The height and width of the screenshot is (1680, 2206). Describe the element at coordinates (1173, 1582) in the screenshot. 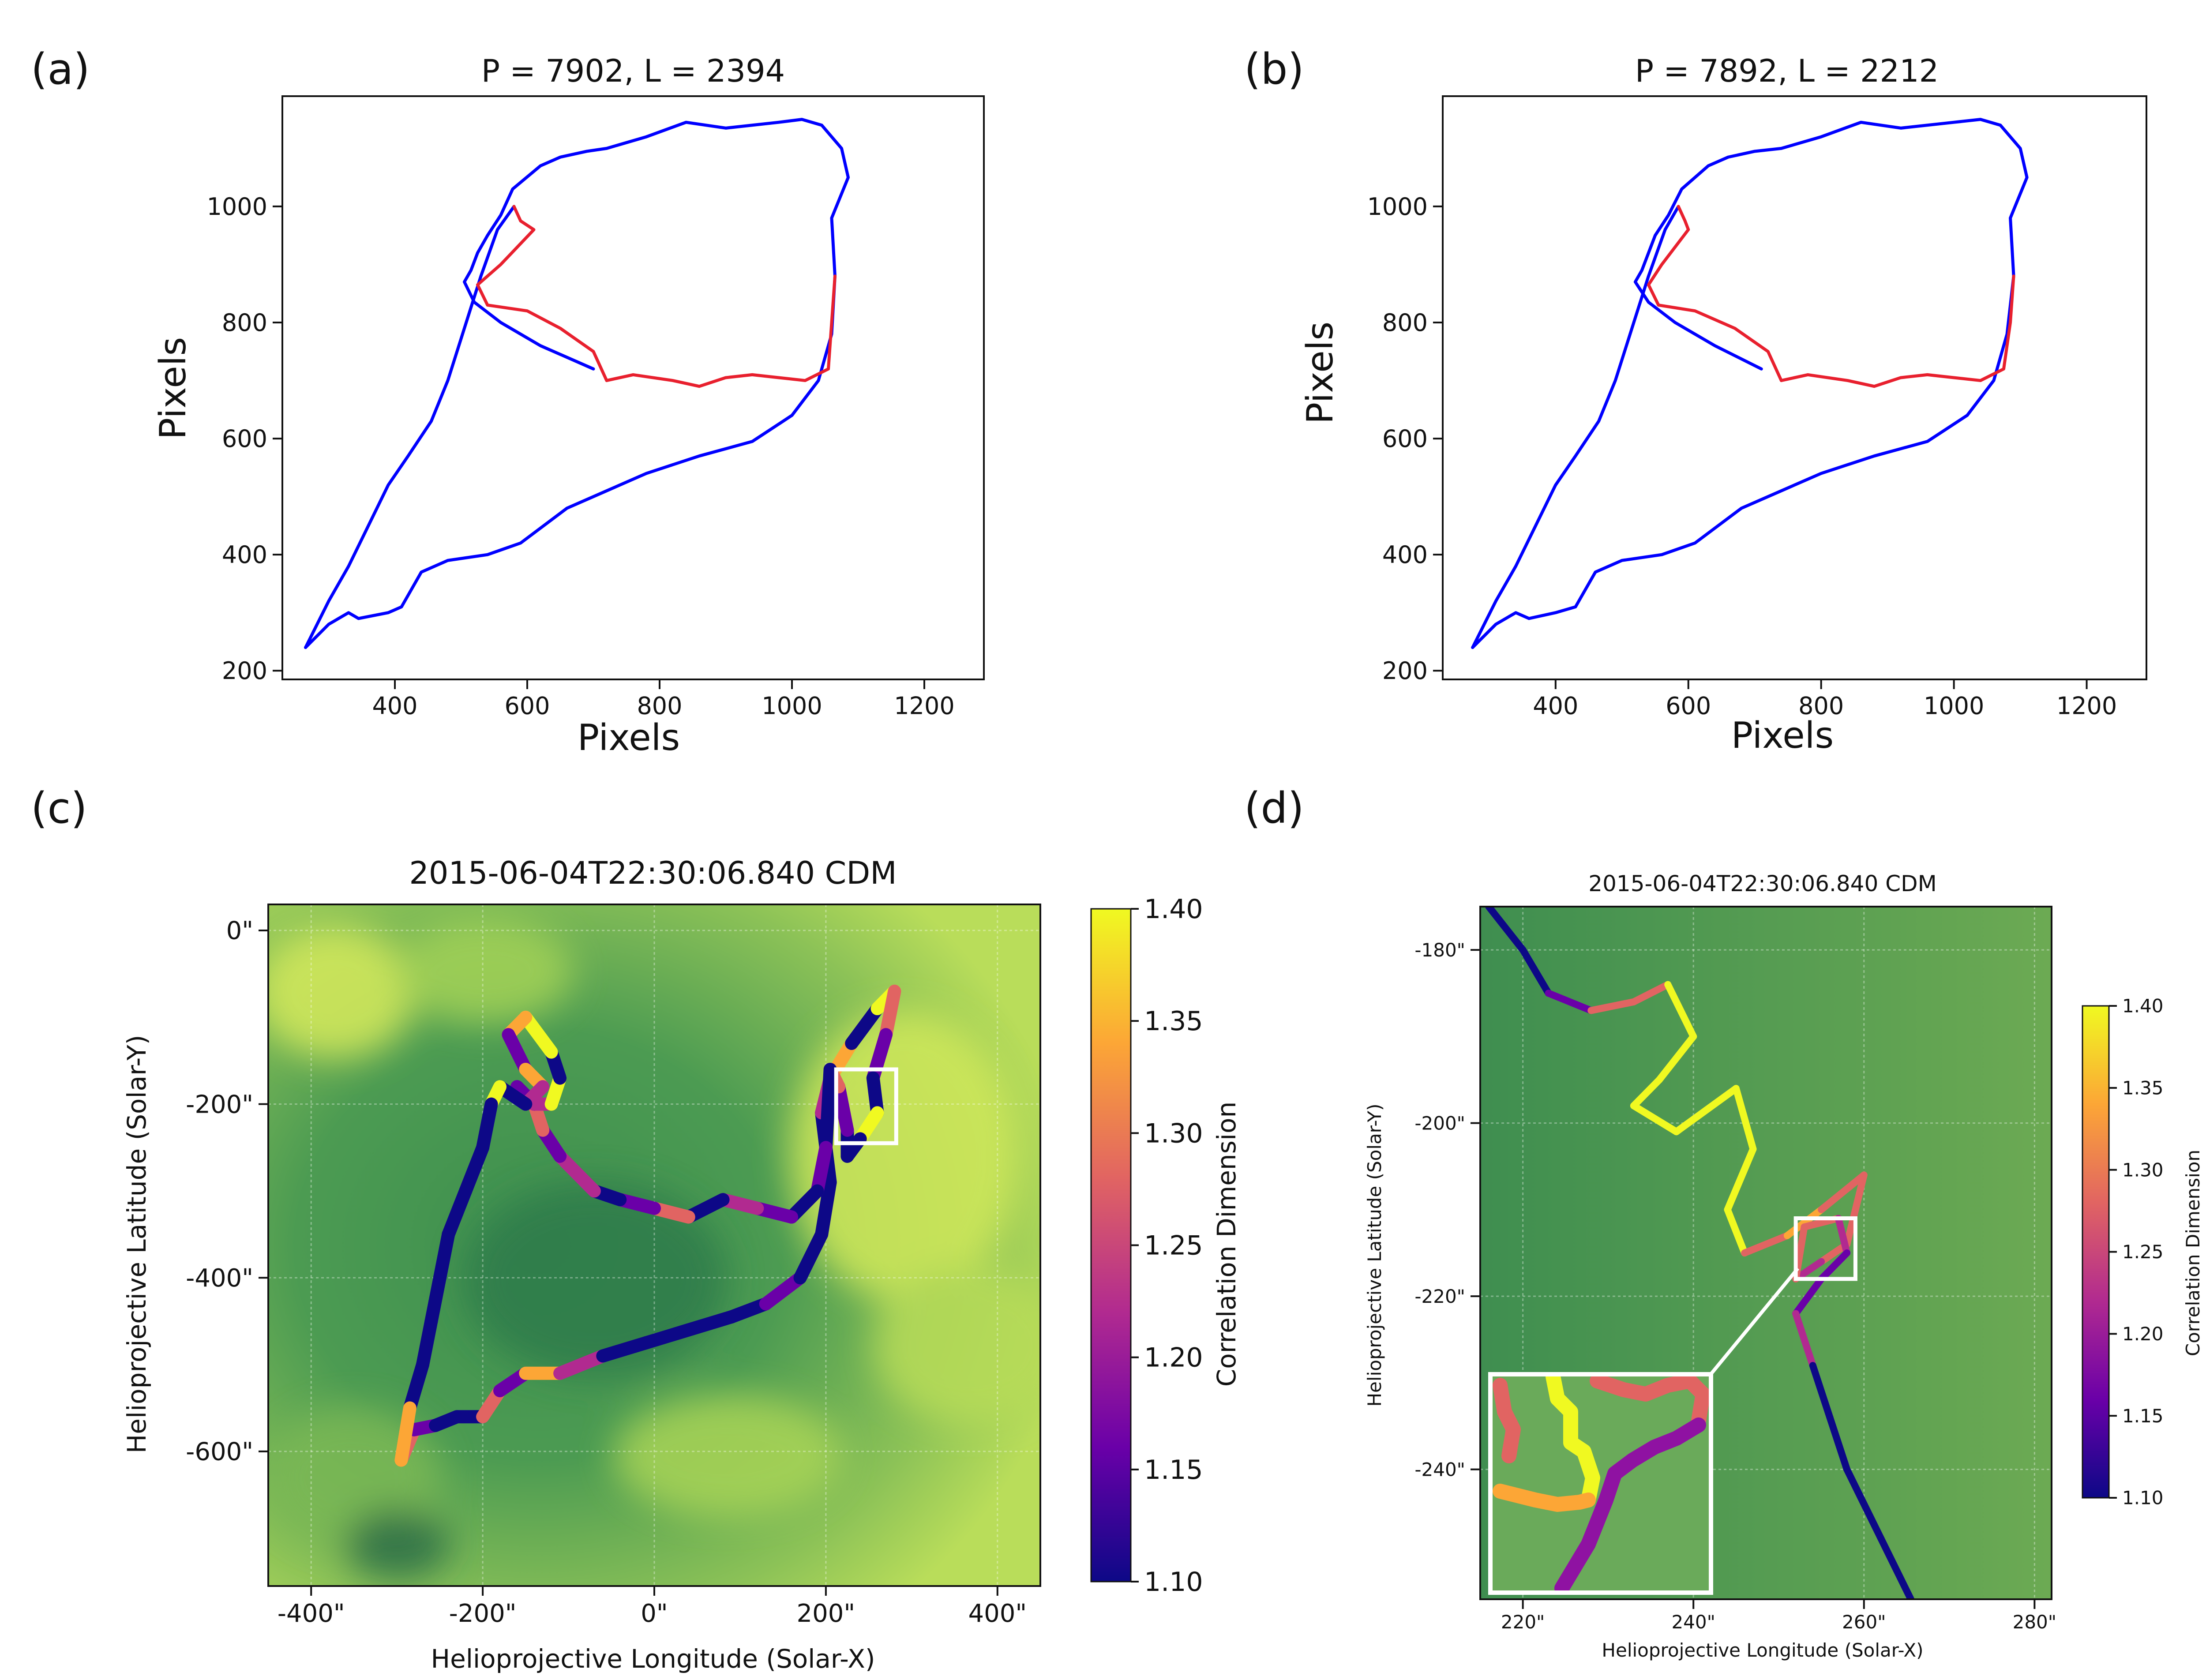

I see `panel-c-colorbar-tick-label: 1.10` at that location.